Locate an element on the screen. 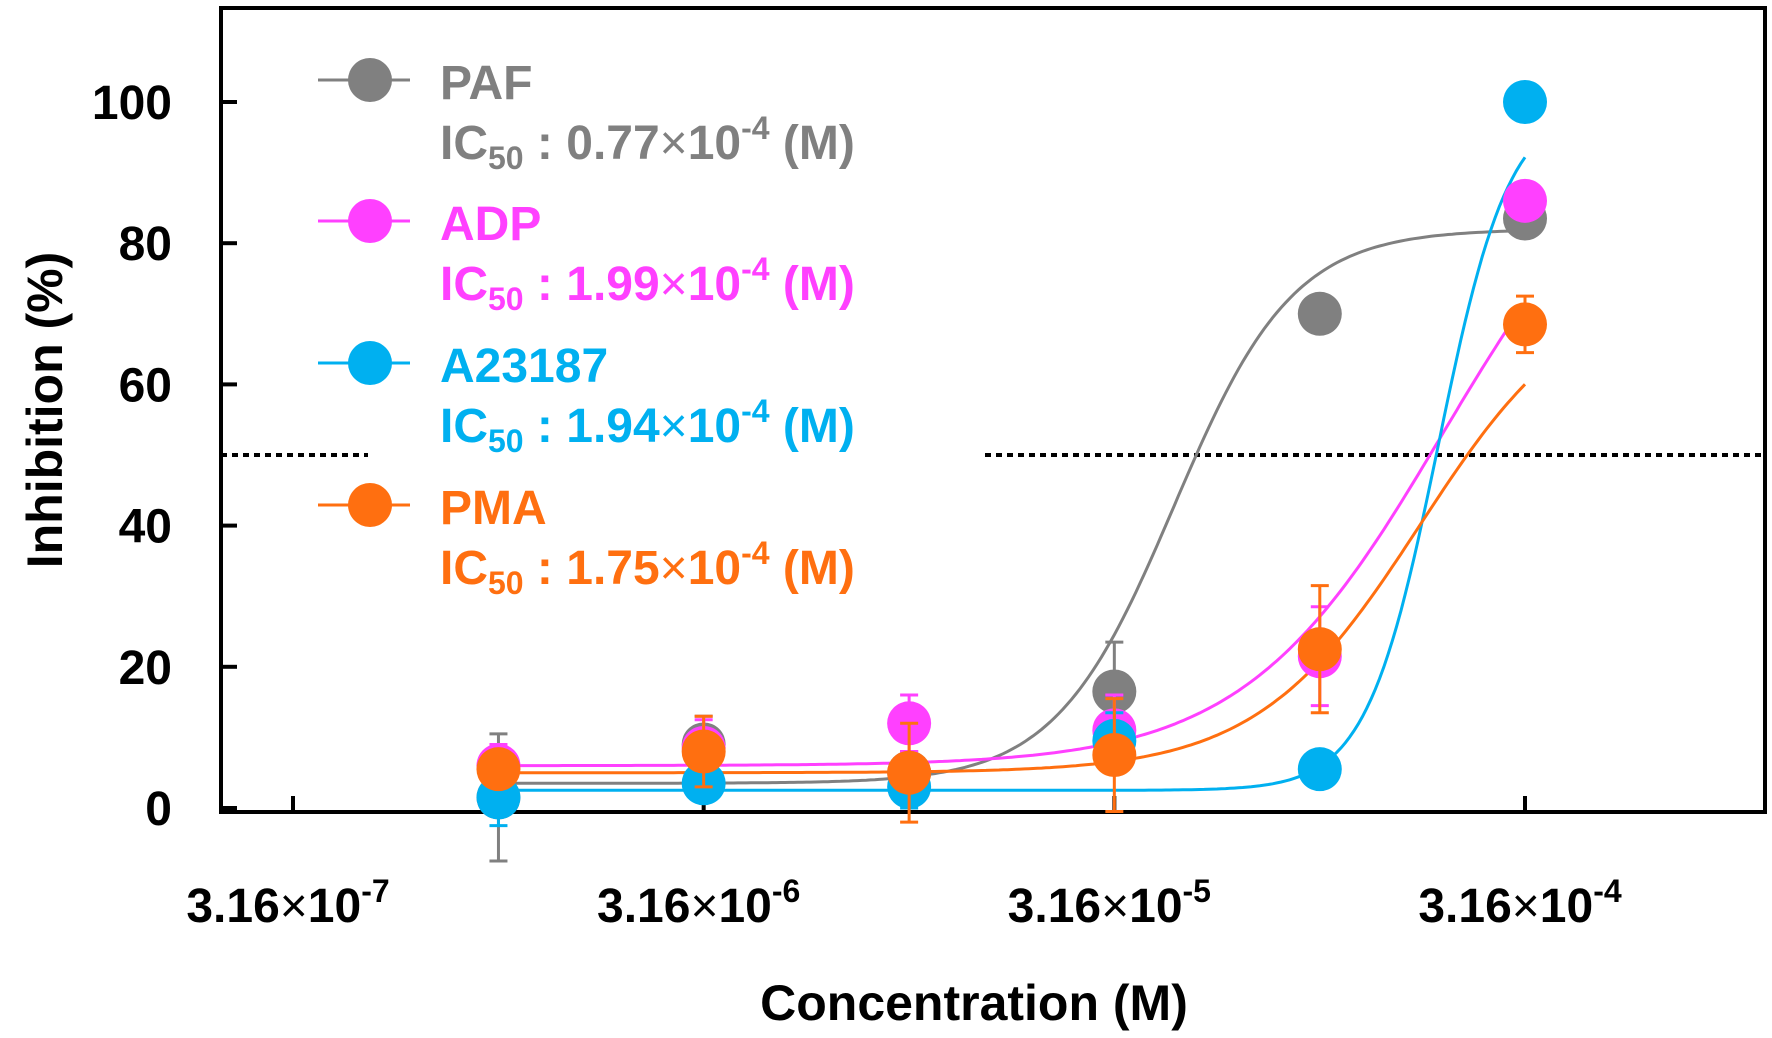 This screenshot has width=1772, height=1038. x-axis-label: Concentration (M) is located at coordinates (974, 1003).